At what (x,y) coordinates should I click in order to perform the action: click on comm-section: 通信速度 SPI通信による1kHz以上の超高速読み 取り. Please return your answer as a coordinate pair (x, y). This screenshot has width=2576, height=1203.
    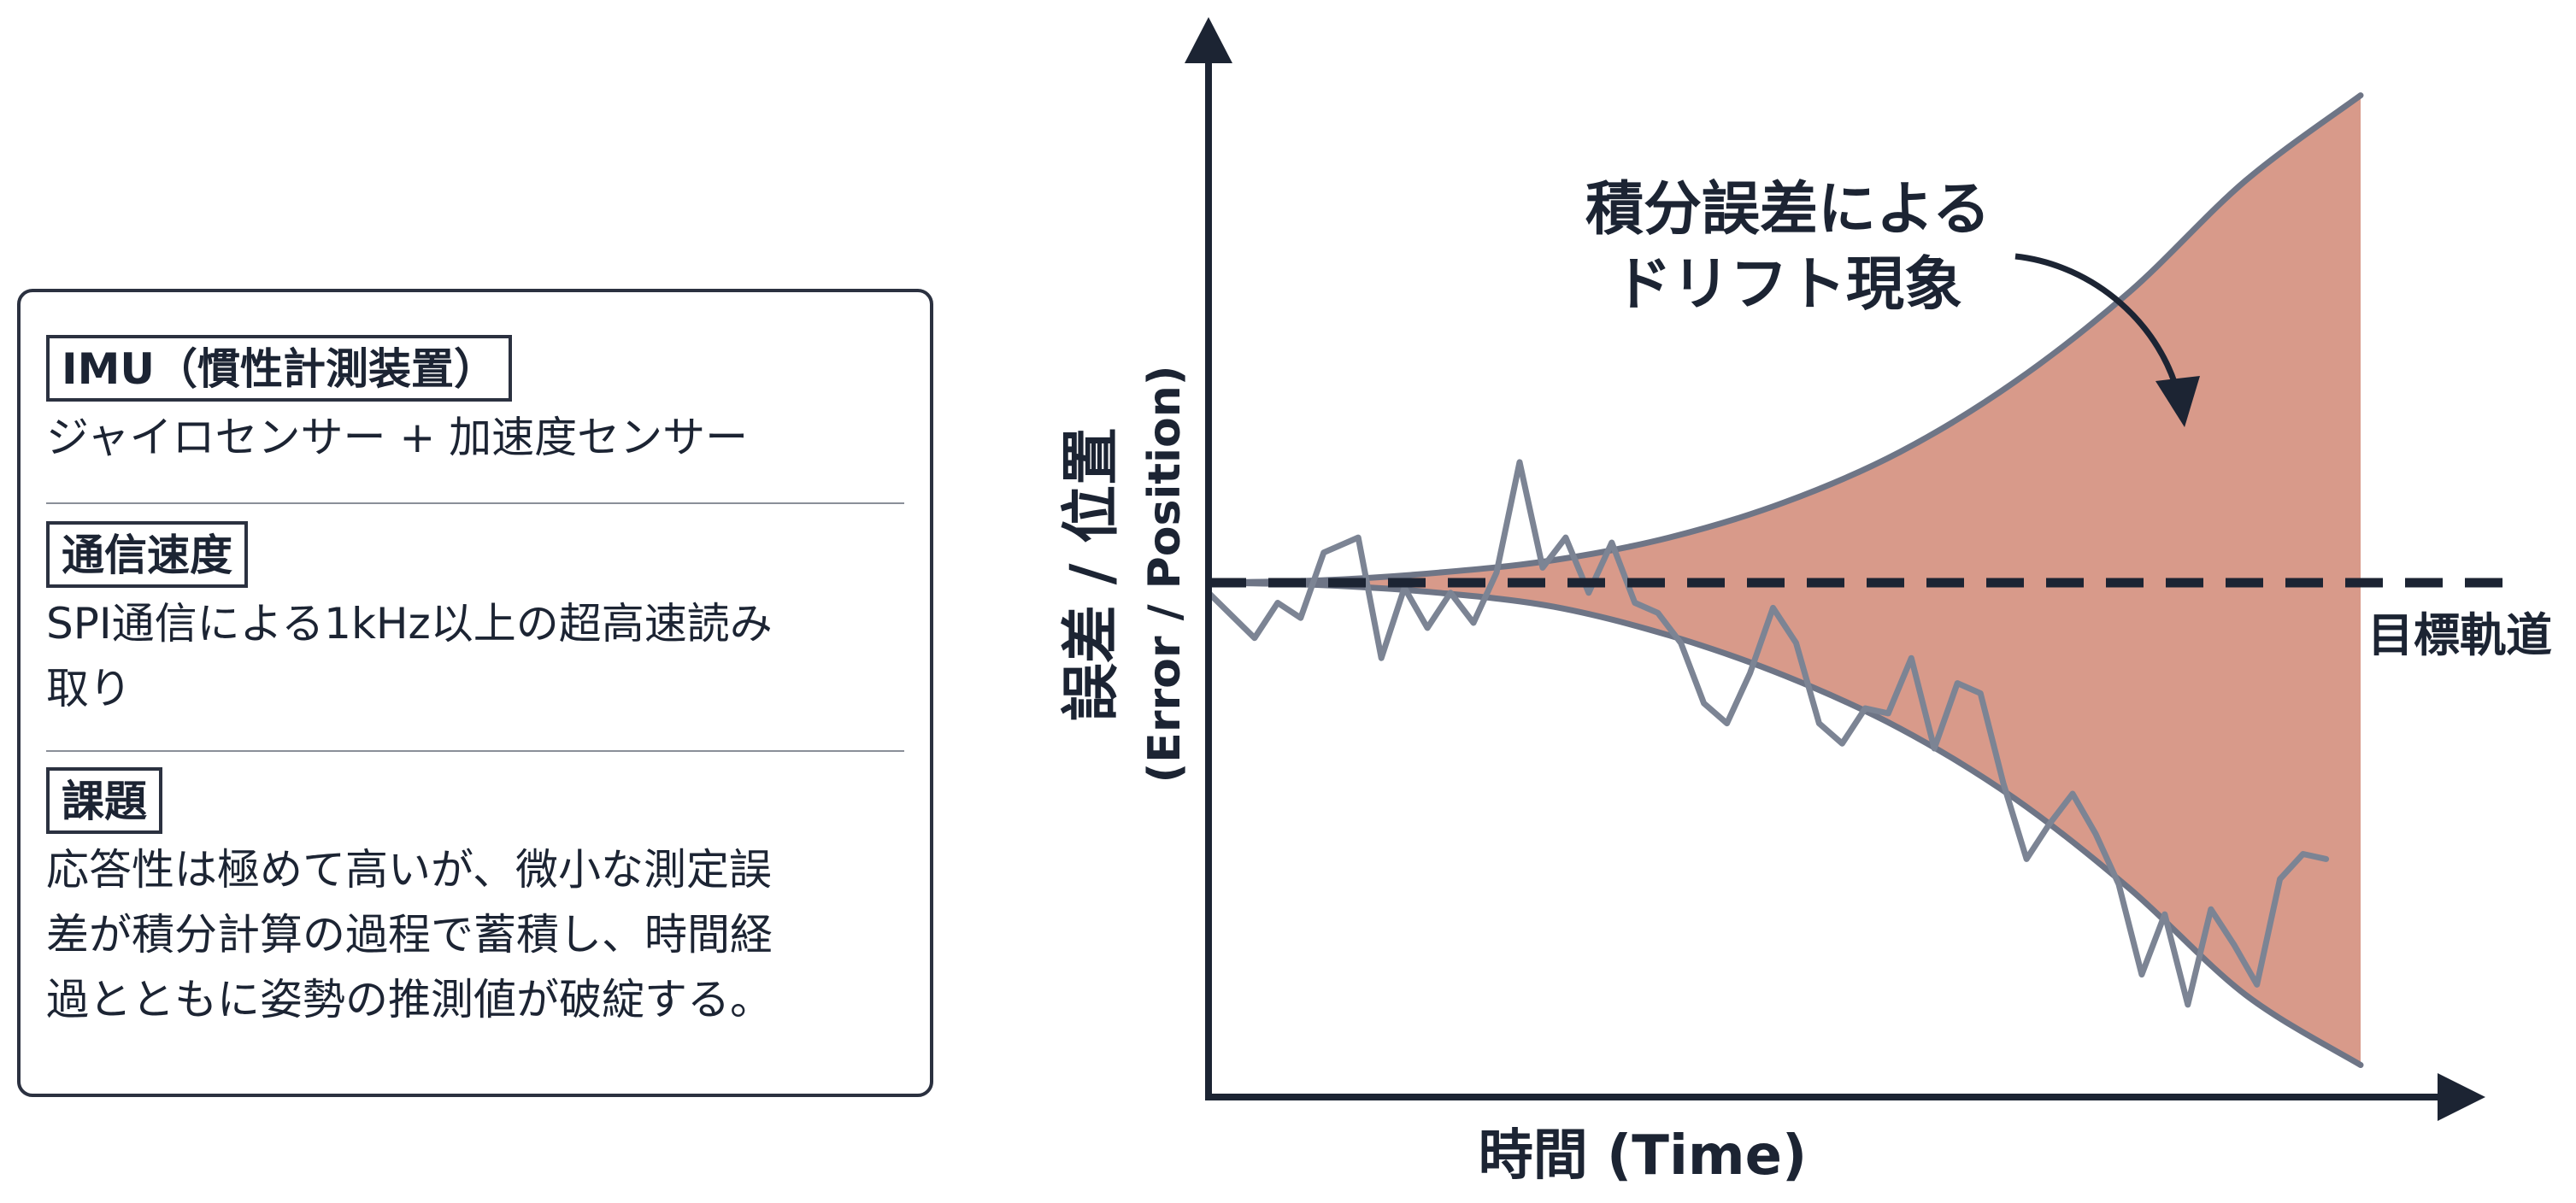
    Looking at the image, I should click on (476, 621).